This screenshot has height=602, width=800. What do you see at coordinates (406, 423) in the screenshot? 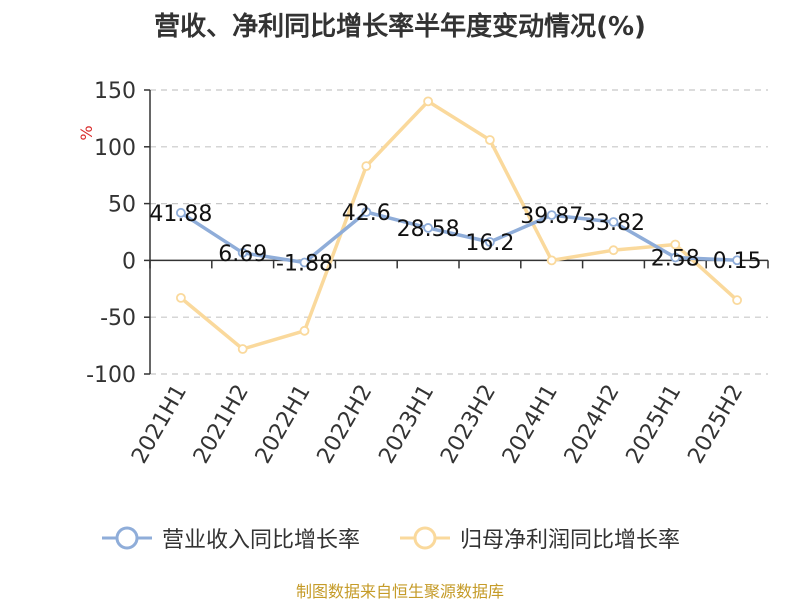
I see `x-tick-label: 2023H1` at bounding box center [406, 423].